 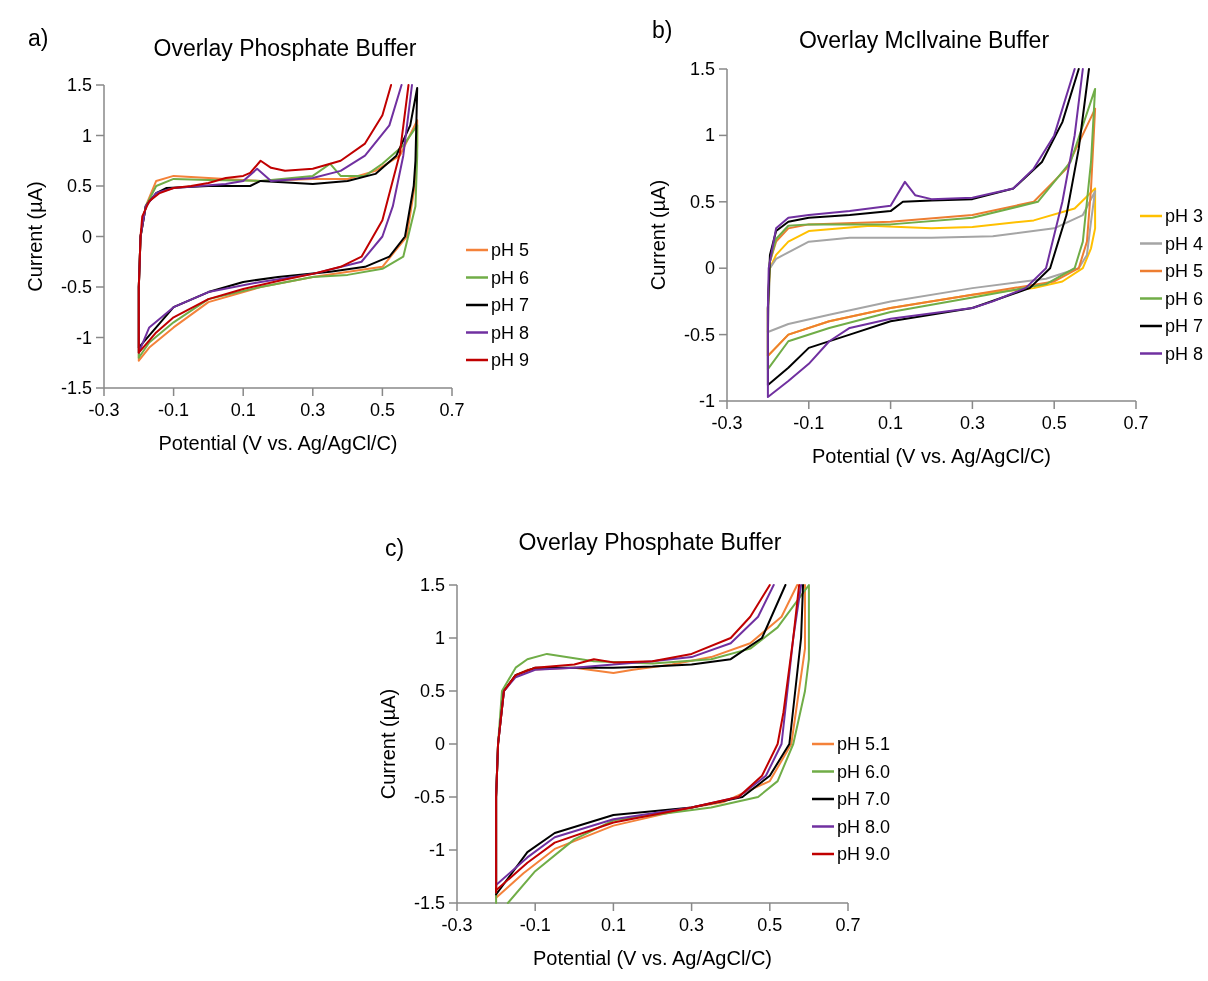 What do you see at coordinates (38, 38) in the screenshot?
I see `text: a)` at bounding box center [38, 38].